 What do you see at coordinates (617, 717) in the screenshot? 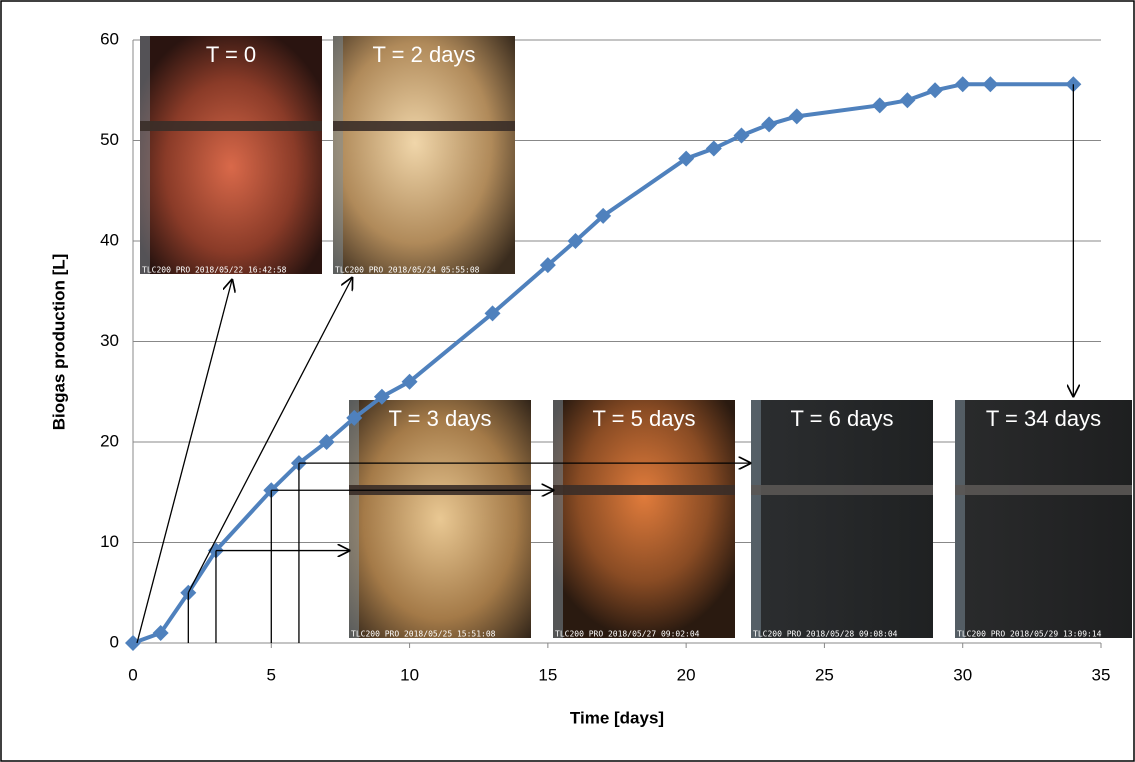
I see `x-axis-title: Time [days]` at bounding box center [617, 717].